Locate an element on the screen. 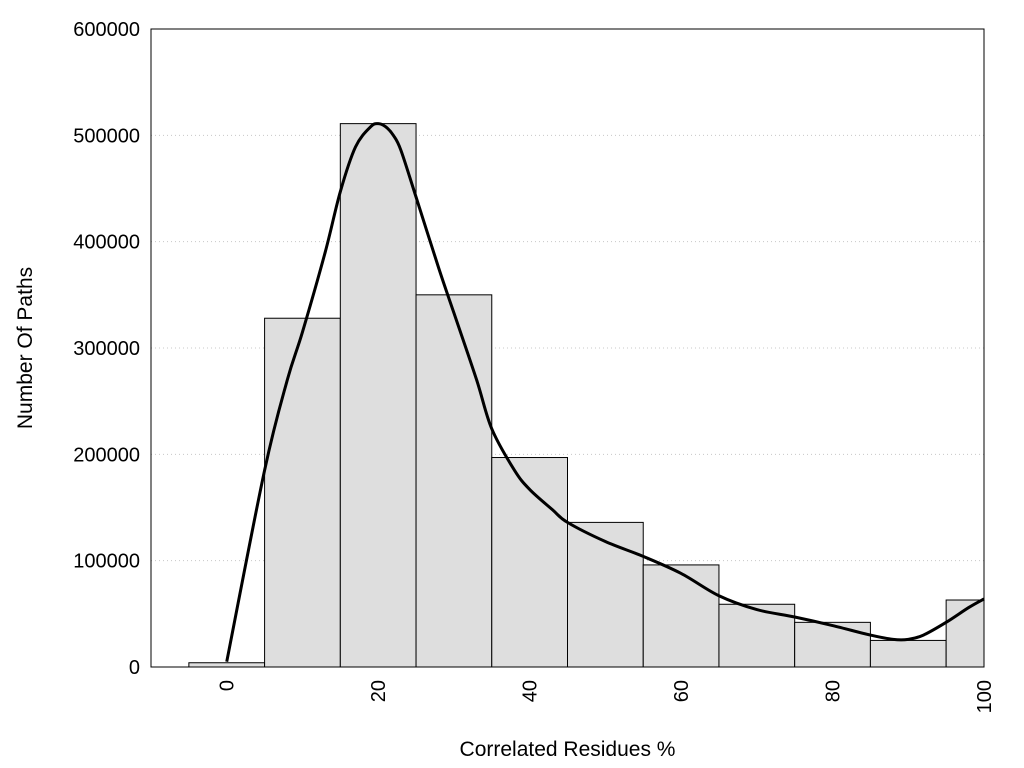  x-axis-ticks: 0 20 40 60 80 100 is located at coordinates (606, 696).